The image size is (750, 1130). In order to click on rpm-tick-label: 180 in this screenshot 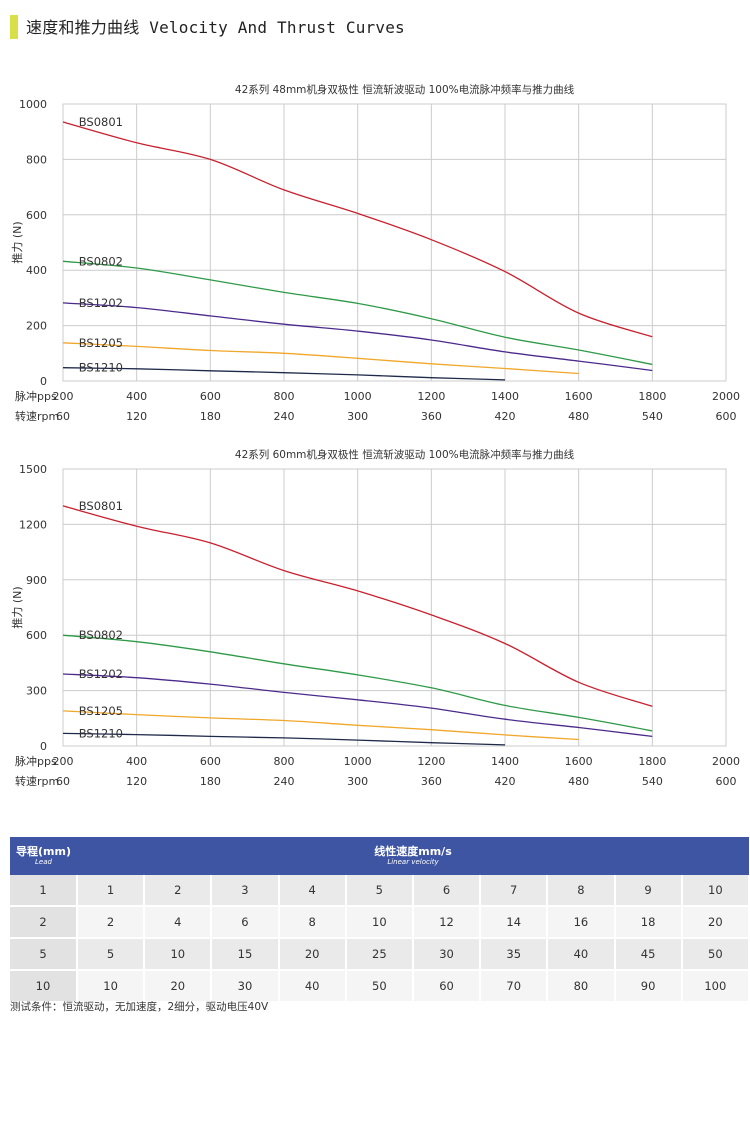, I will do `click(210, 416)`.